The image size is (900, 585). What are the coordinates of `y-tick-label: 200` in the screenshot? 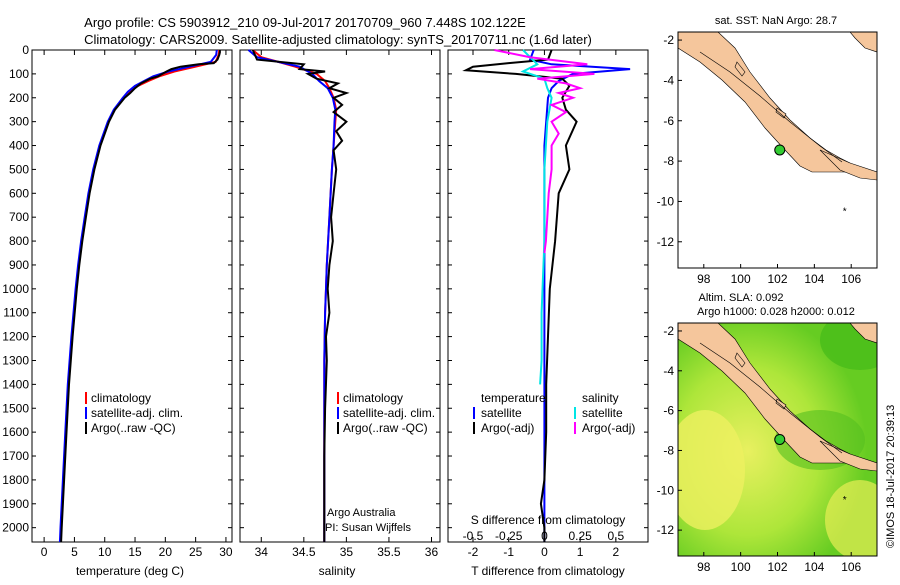 It's located at (19, 98).